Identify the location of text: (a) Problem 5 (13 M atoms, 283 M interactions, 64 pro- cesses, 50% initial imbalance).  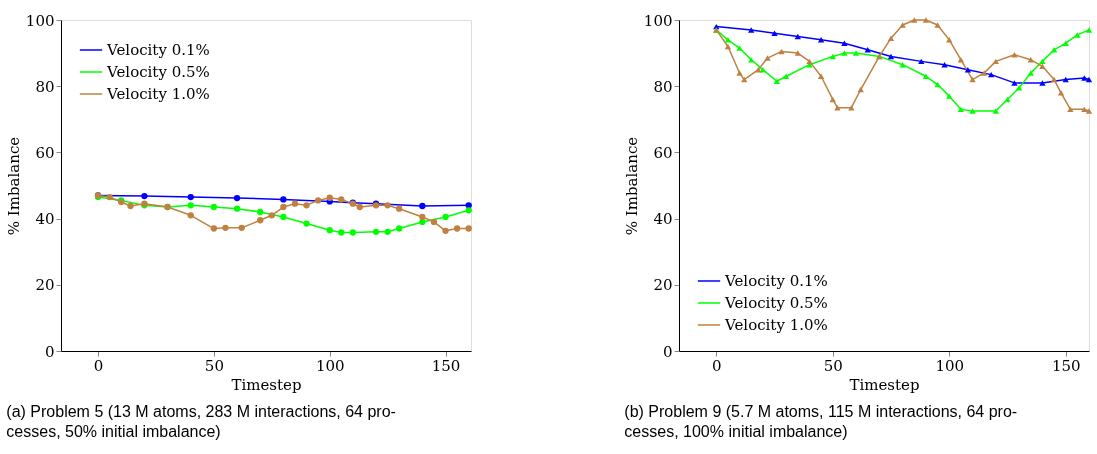
(201, 421).